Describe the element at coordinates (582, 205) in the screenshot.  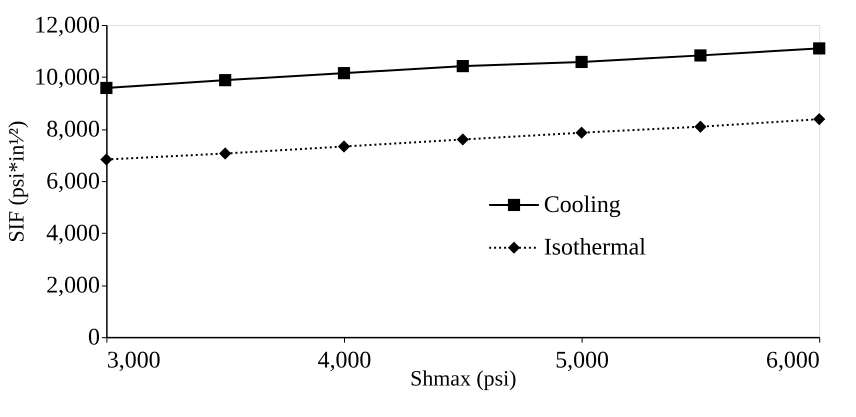
I see `legend-label: Cooling` at that location.